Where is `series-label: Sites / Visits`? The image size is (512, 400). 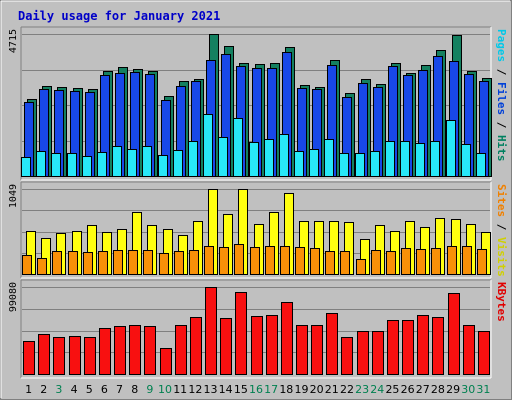
series-label: Sites / Visits is located at coordinates (501, 230).